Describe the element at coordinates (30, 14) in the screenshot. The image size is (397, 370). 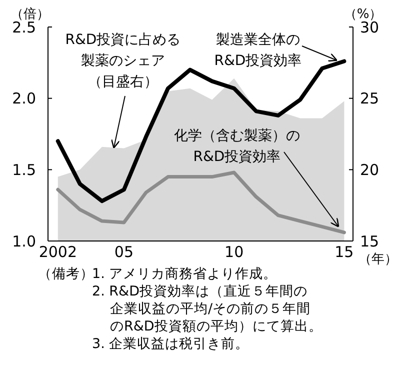
I see `y-axis-title: （倍）` at that location.